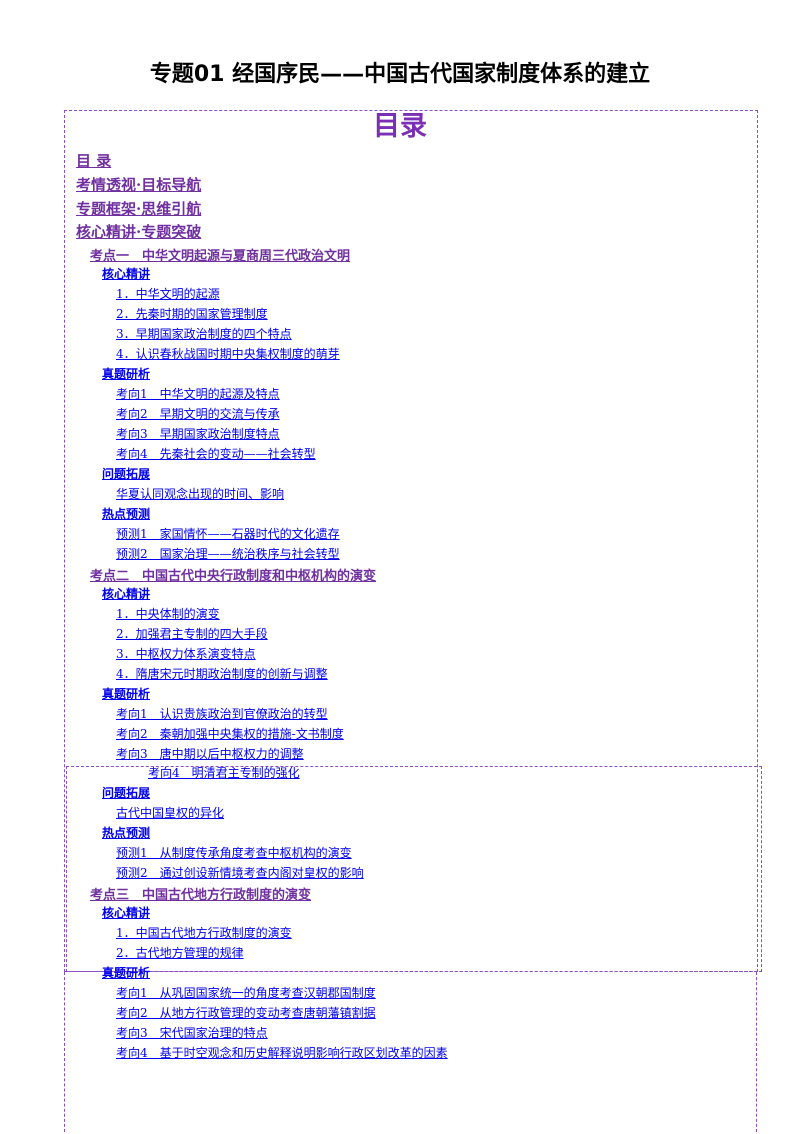 The height and width of the screenshot is (1134, 800). What do you see at coordinates (233, 576) in the screenshot?
I see `toc-link-point-2: 考点二 中国古代中央行政制度和中枢机构的演变` at bounding box center [233, 576].